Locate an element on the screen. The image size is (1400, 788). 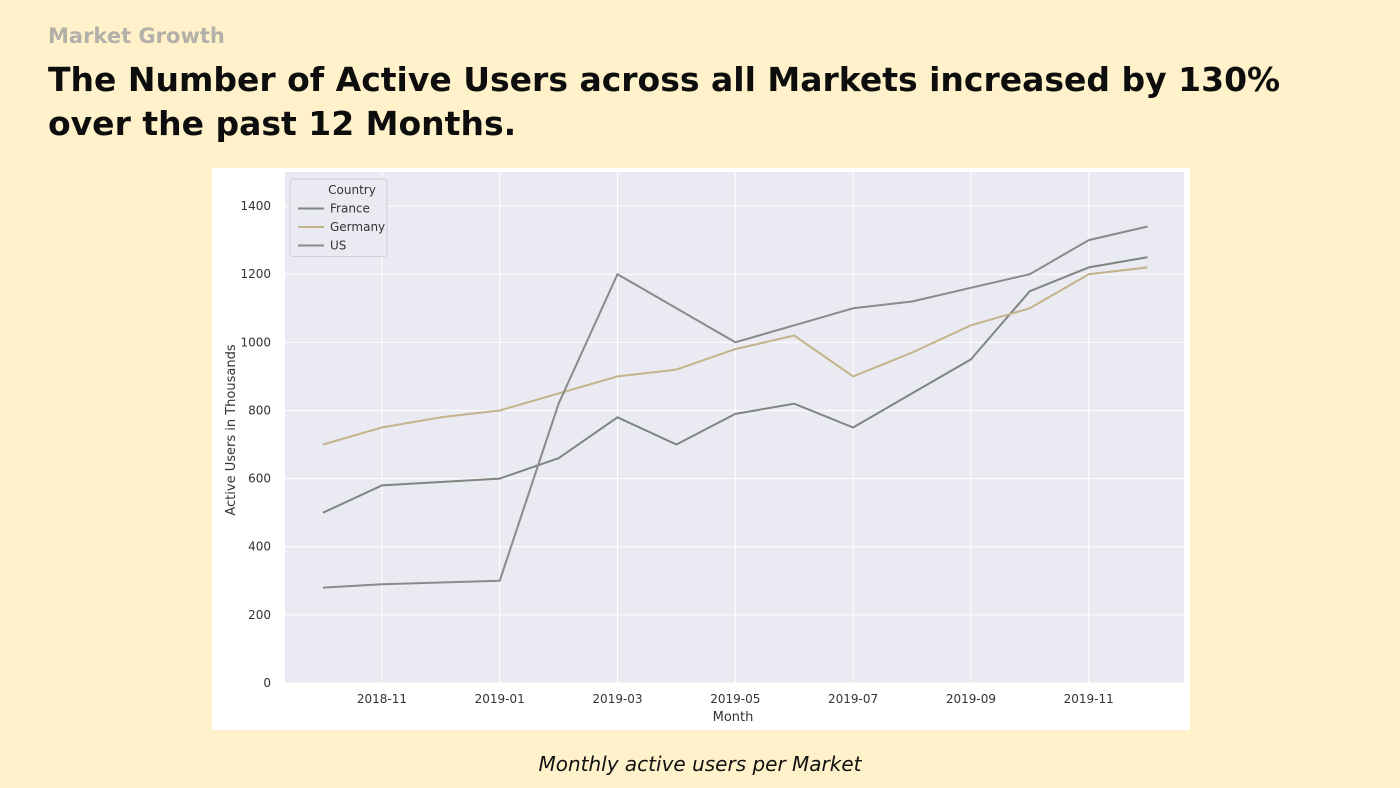
y-tick-label: 400 is located at coordinates (259, 547).